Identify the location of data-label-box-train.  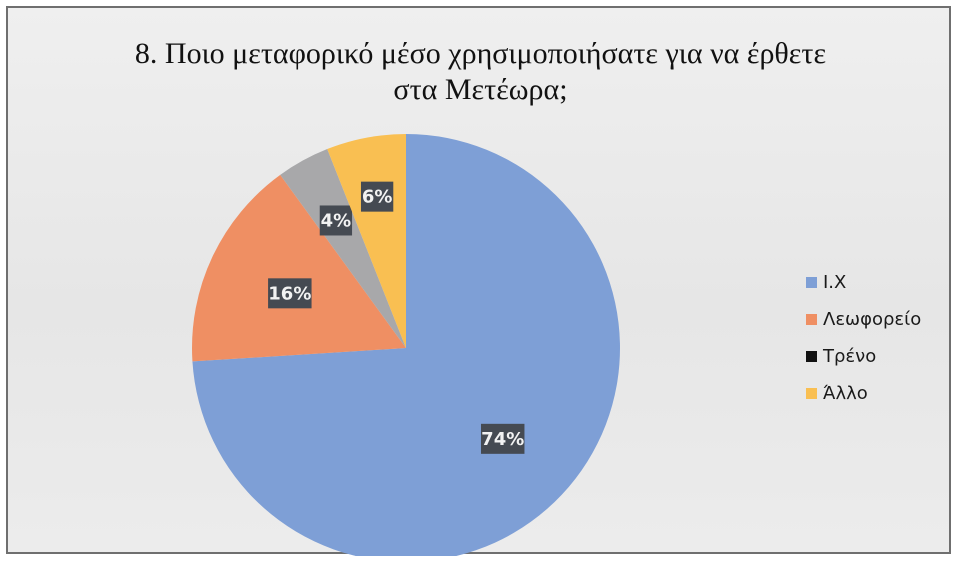
(336, 220).